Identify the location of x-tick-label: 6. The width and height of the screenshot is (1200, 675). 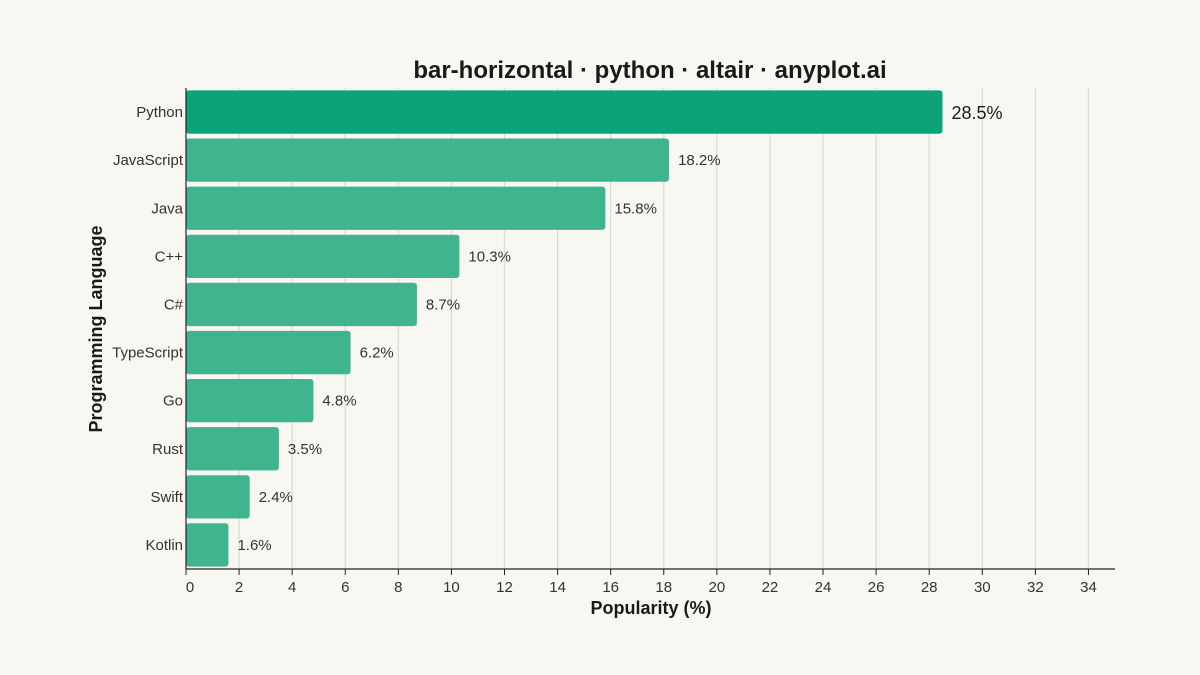
(345, 587).